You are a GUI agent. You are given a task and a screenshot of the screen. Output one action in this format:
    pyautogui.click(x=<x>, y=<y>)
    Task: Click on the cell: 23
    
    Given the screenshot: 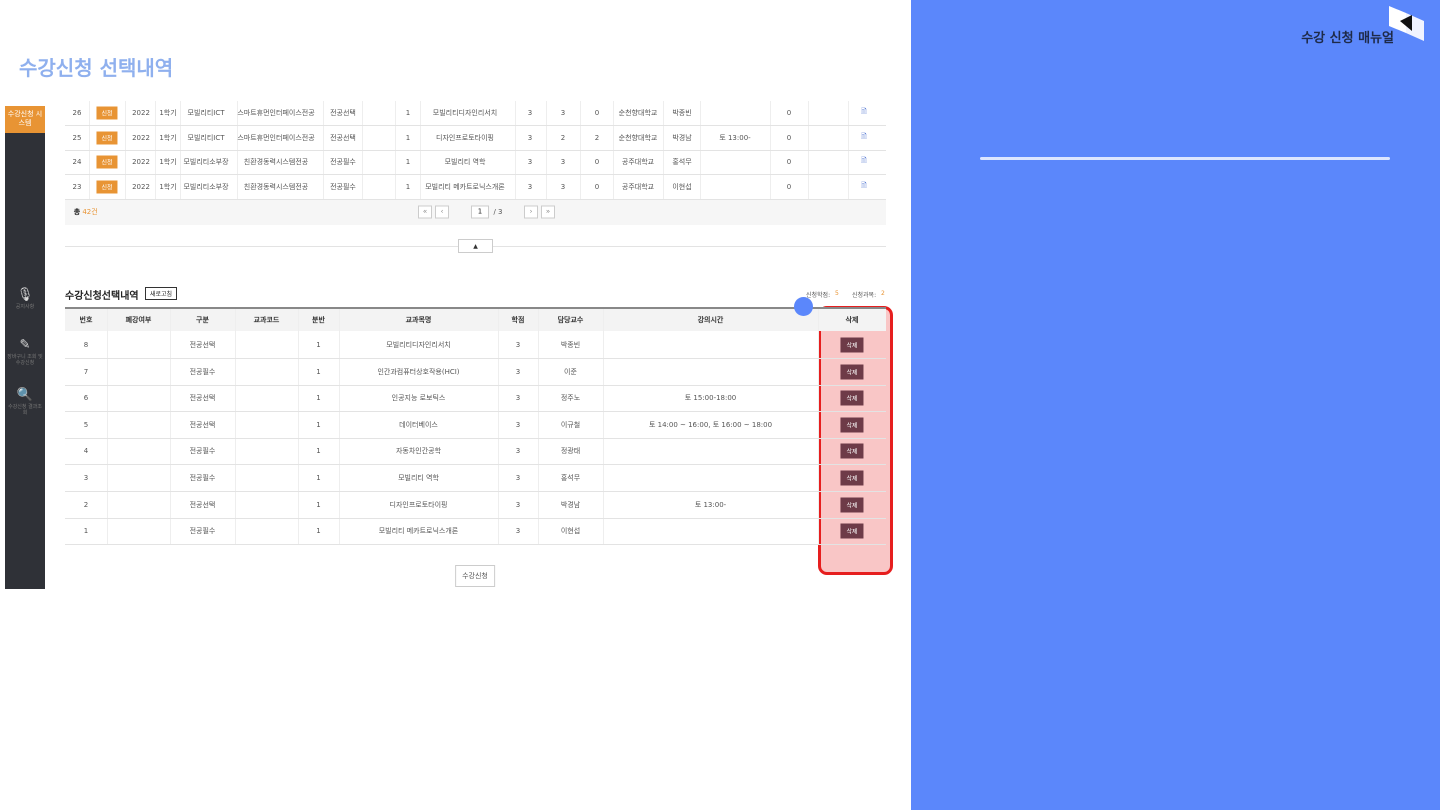 What is the action you would take?
    pyautogui.click(x=77, y=186)
    